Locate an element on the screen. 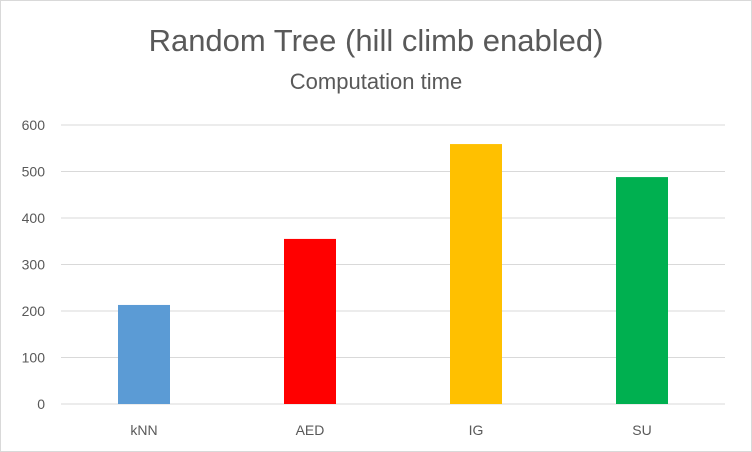  y-tick-label: 500 is located at coordinates (34, 172).